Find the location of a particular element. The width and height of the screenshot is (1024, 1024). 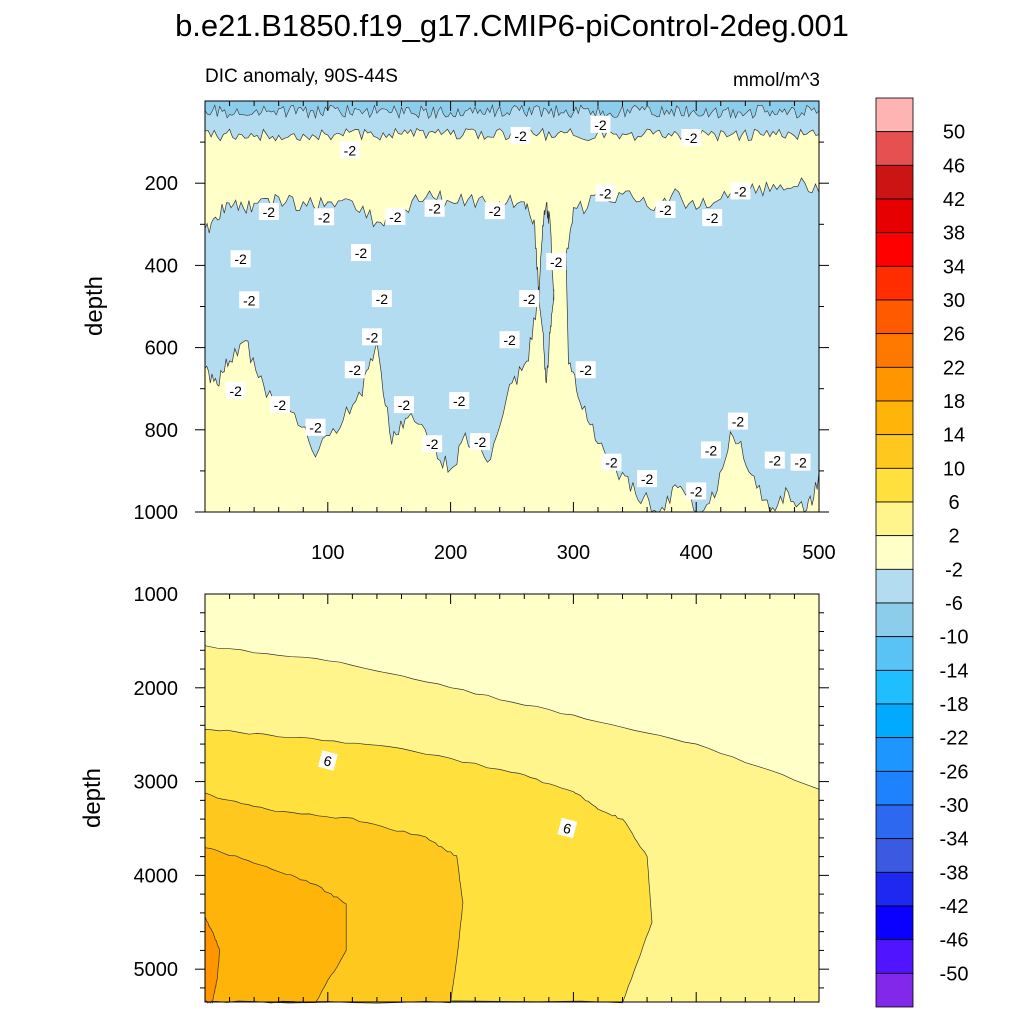

y-tick-label: 400 is located at coordinates (161, 266).